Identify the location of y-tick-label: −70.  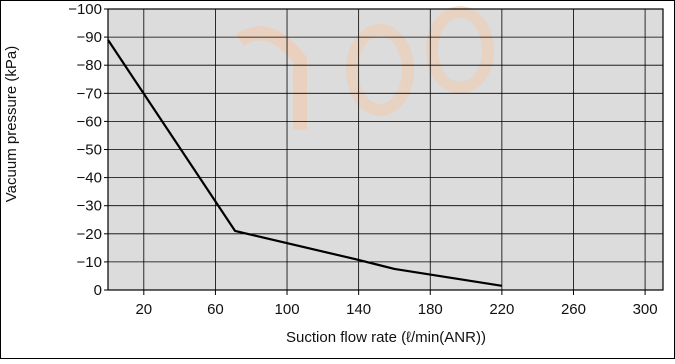
(89, 93).